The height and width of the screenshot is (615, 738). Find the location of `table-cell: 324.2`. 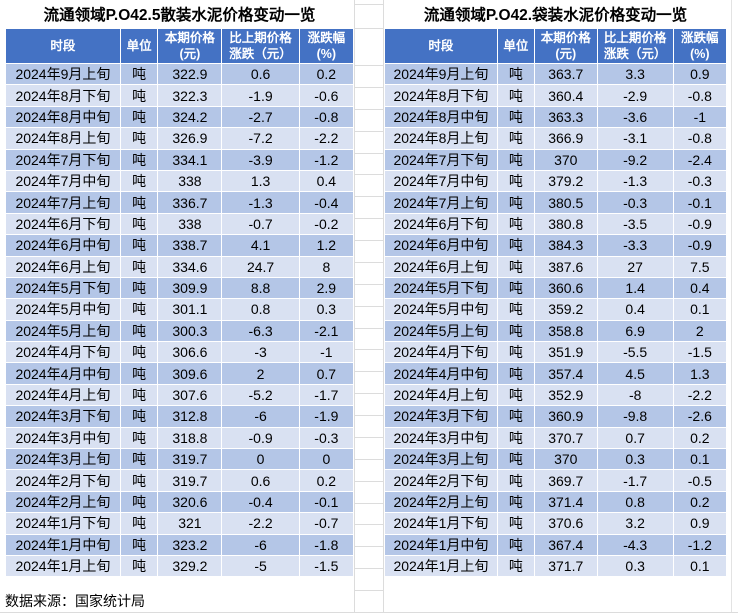

table-cell: 324.2 is located at coordinates (190, 117).